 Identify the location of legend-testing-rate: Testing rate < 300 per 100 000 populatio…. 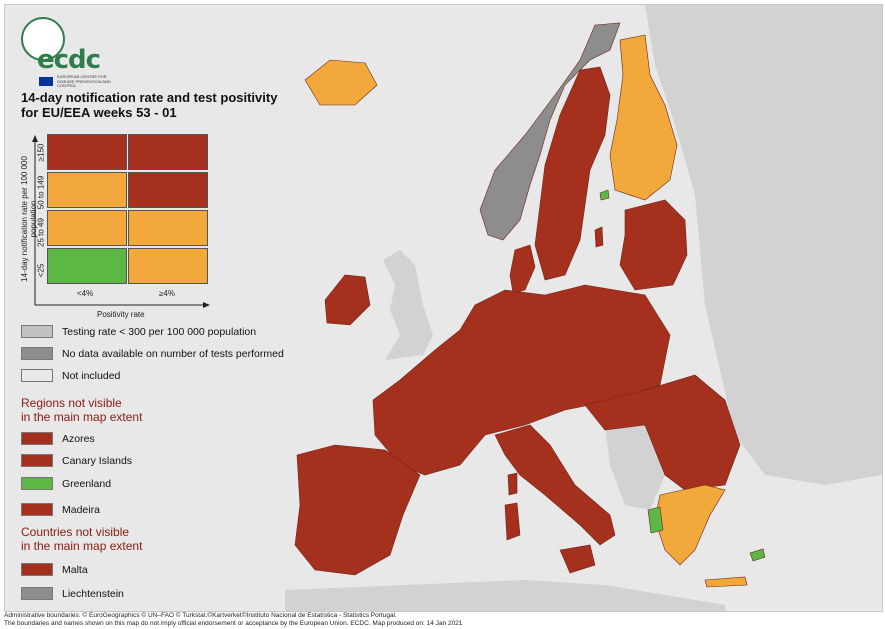
(138, 331).